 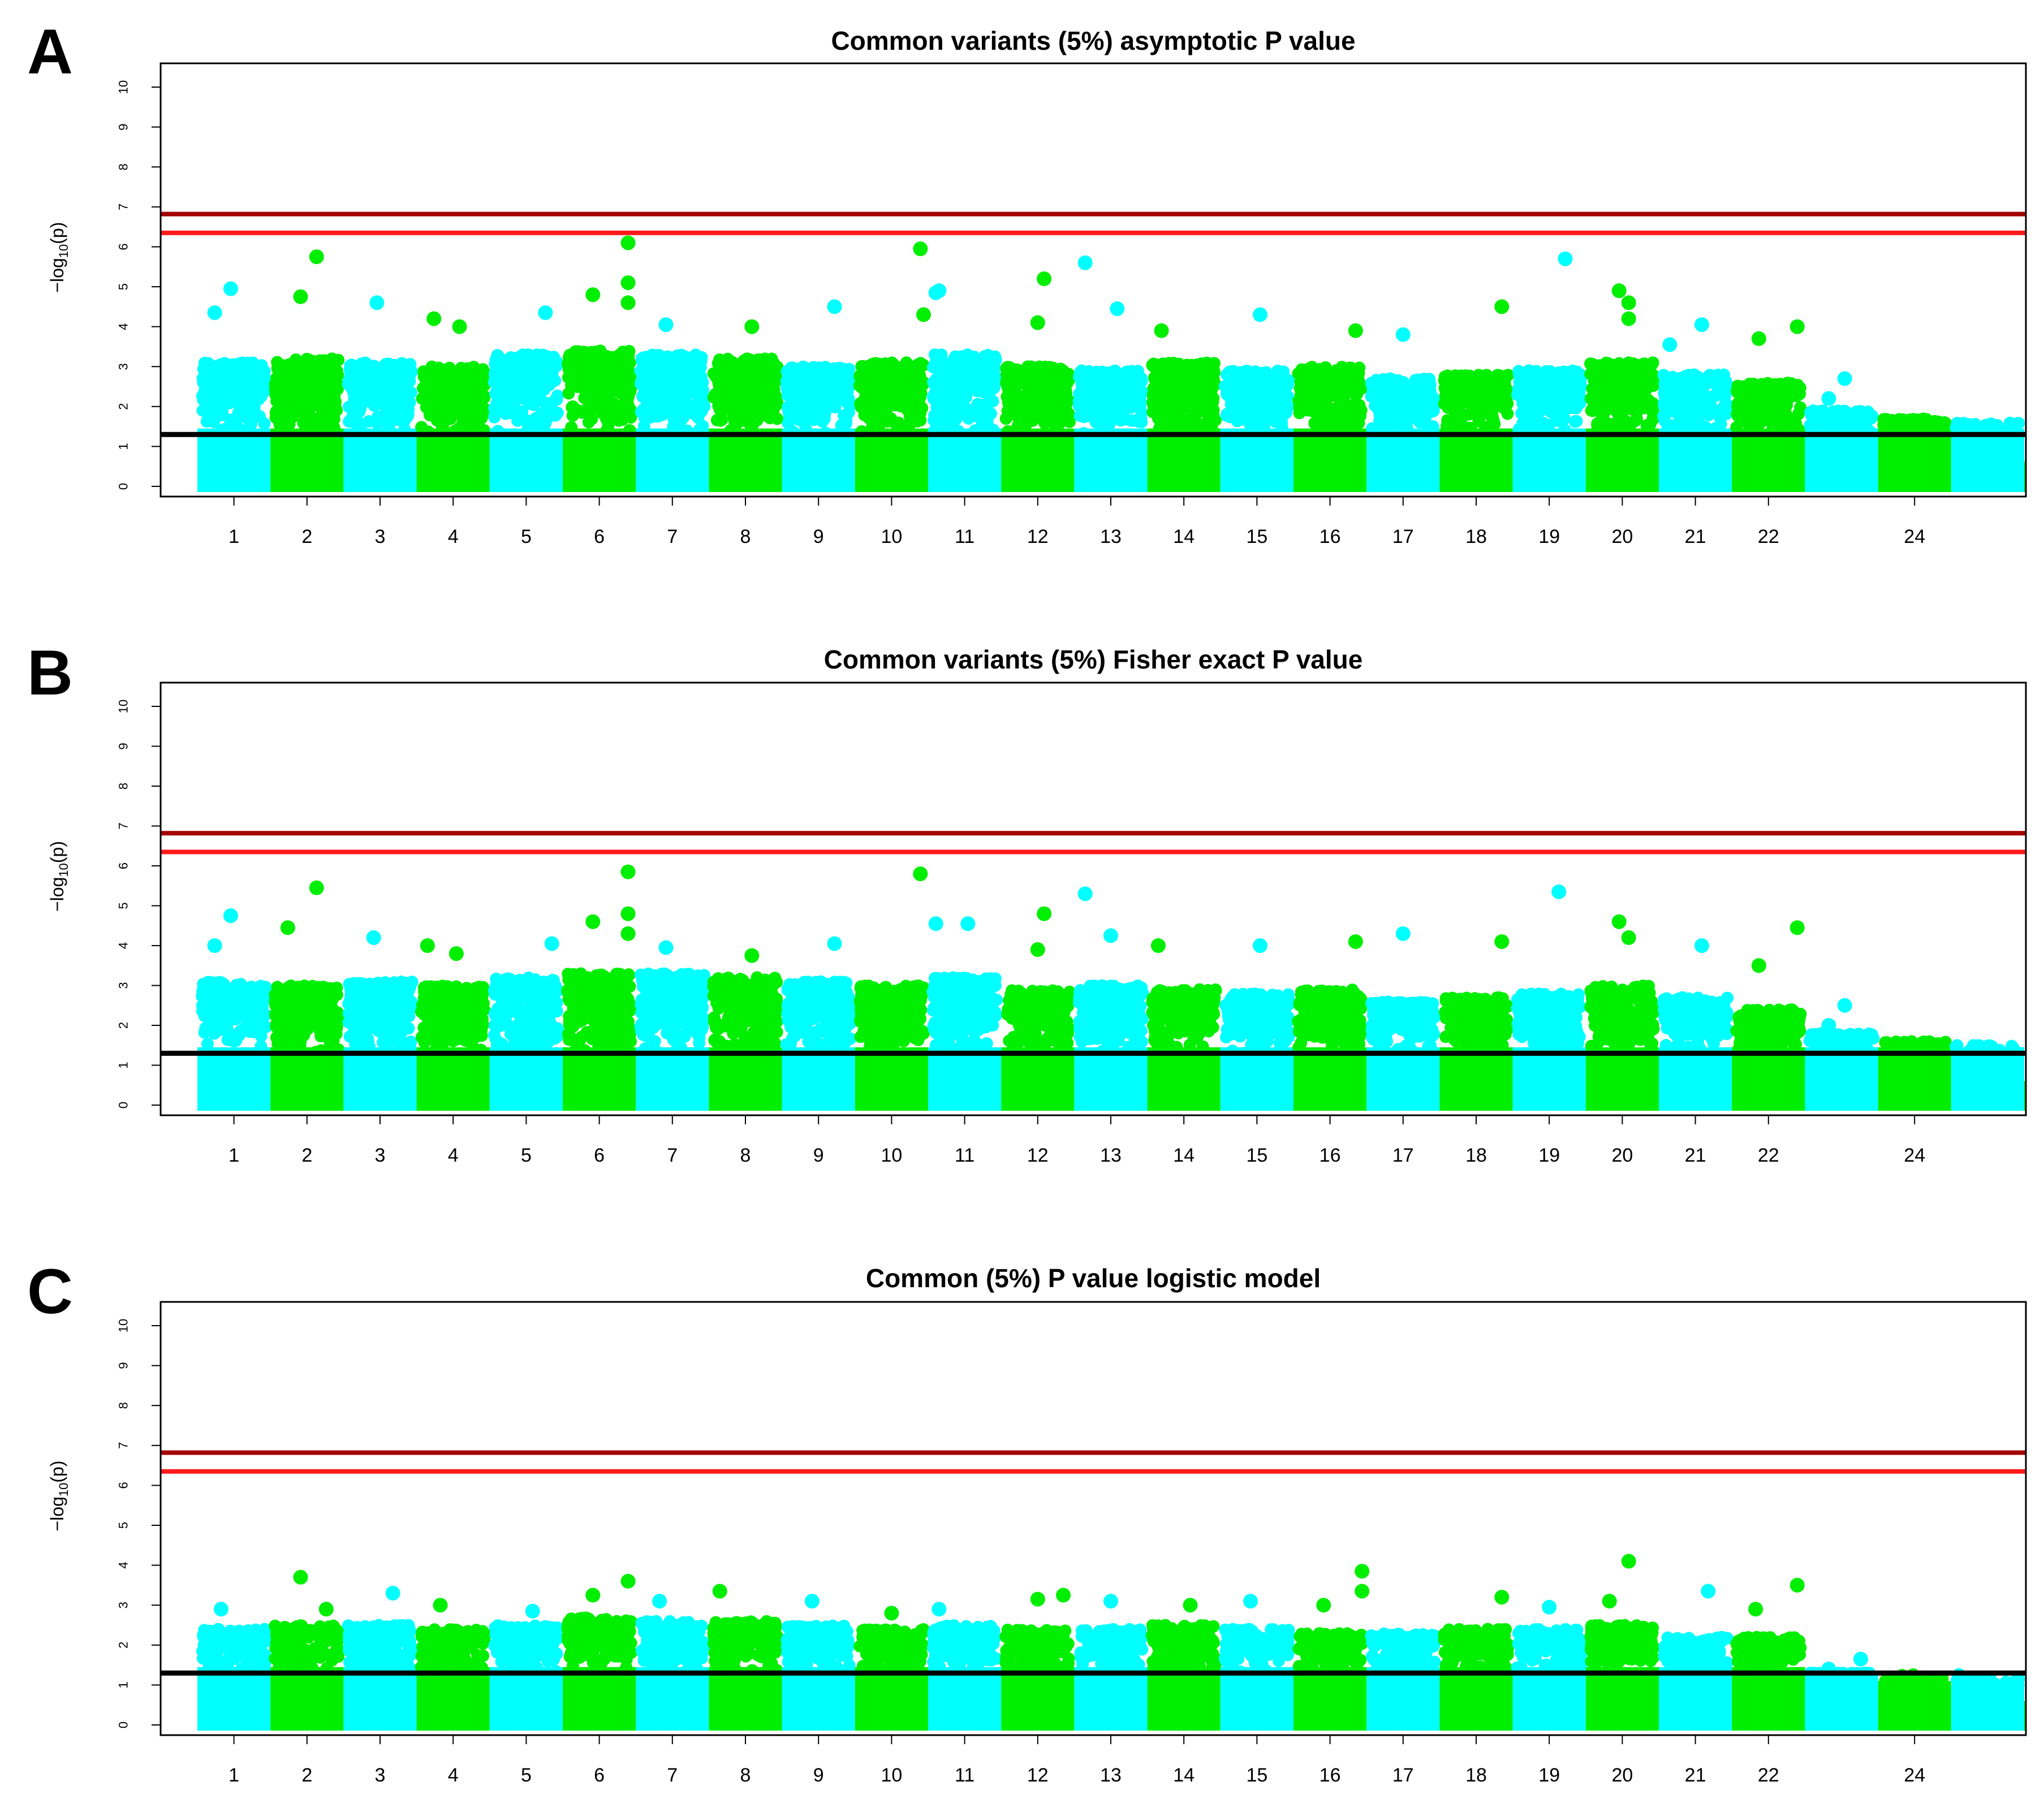 What do you see at coordinates (1403, 536) in the screenshot?
I see `x-tick-label: 17` at bounding box center [1403, 536].